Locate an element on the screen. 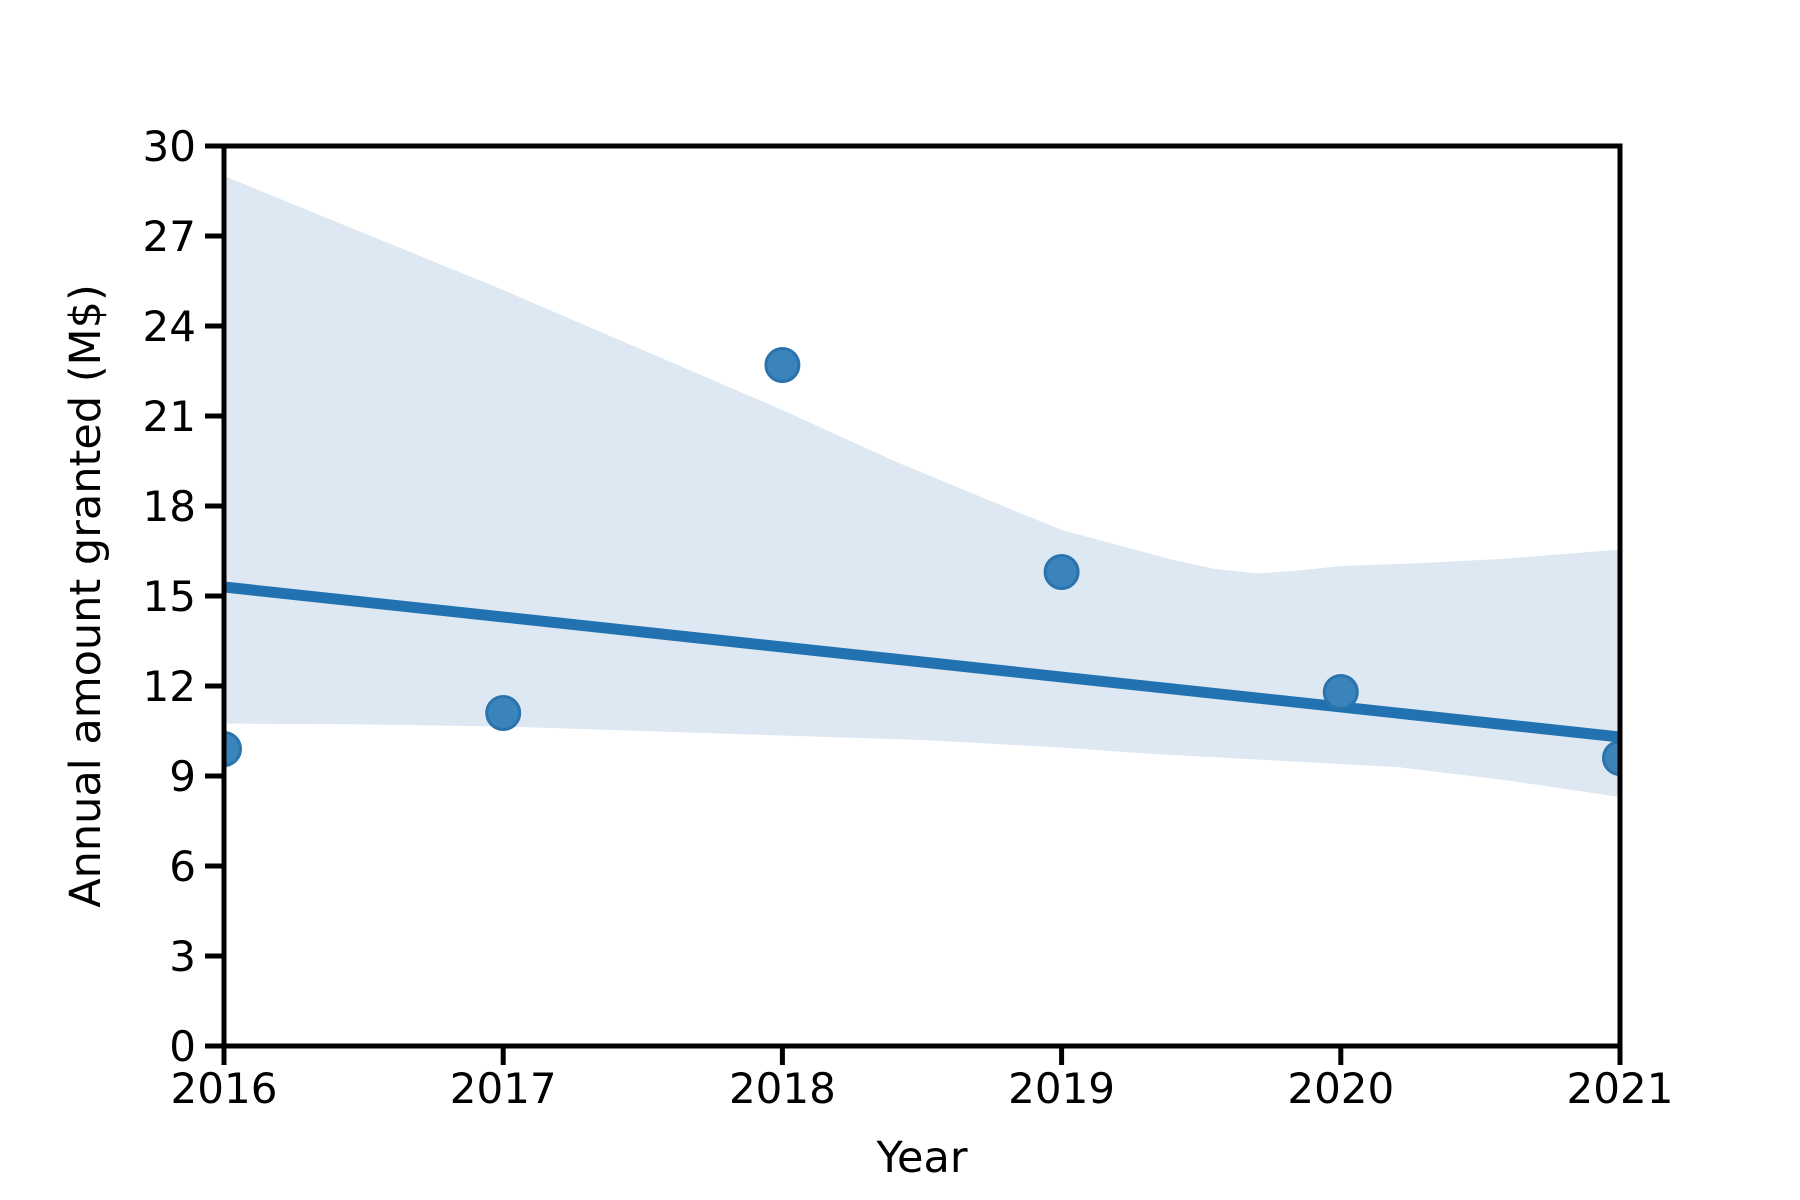 This screenshot has width=1800, height=1200. y-tick-label: 12 is located at coordinates (169, 686).